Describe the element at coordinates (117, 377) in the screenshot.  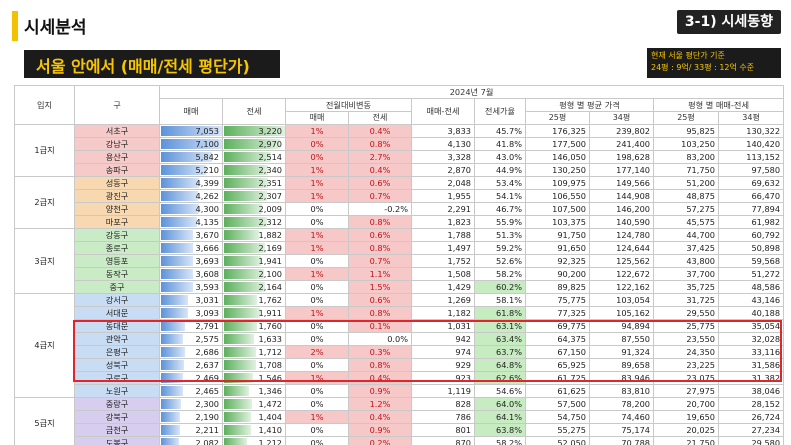
I see `gu-name: 구로구` at that location.